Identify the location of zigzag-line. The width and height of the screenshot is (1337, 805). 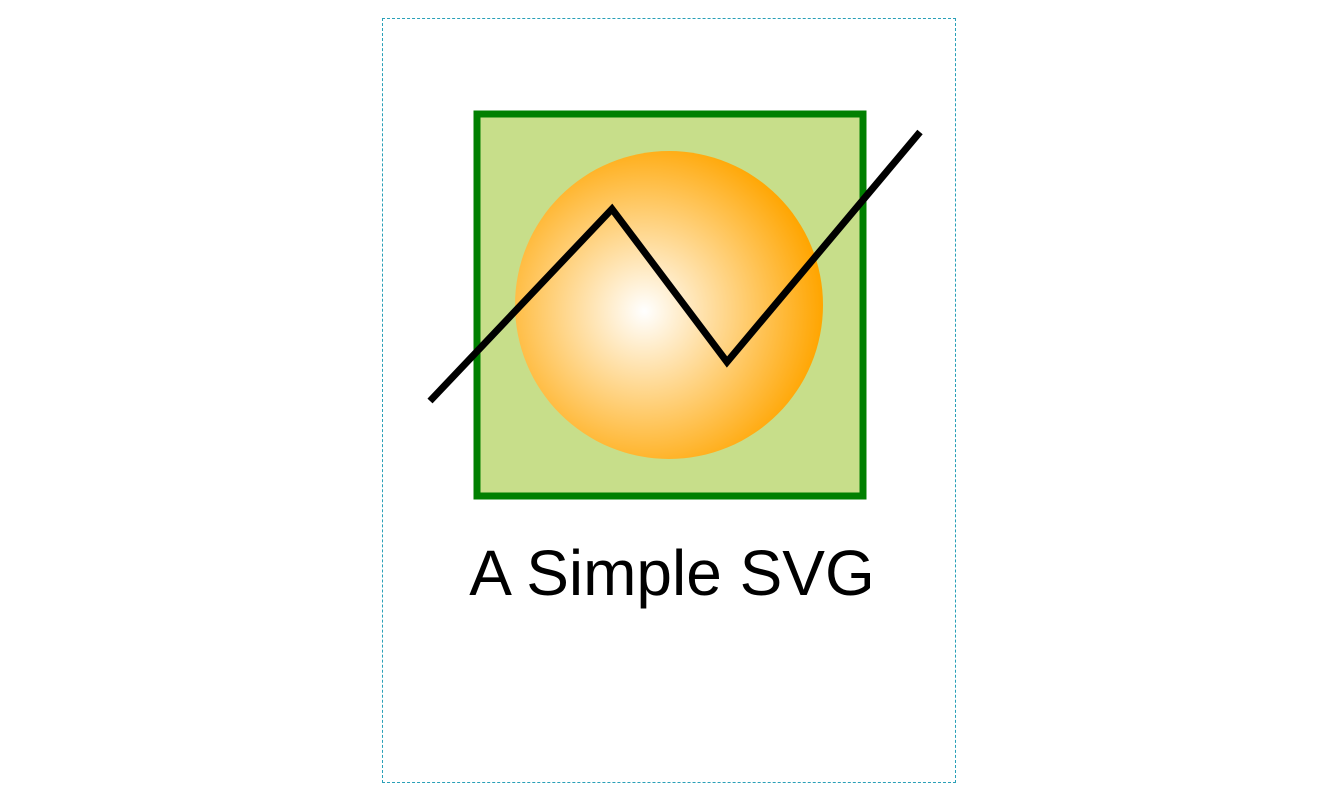
(675, 266).